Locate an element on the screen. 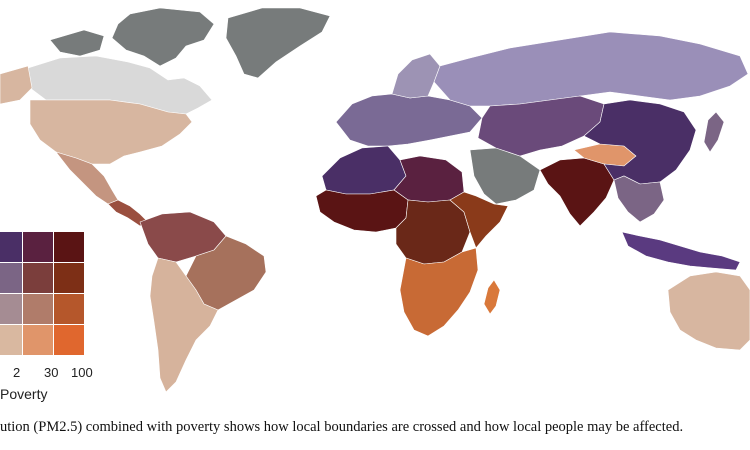  region-south-america-south is located at coordinates (184, 325).